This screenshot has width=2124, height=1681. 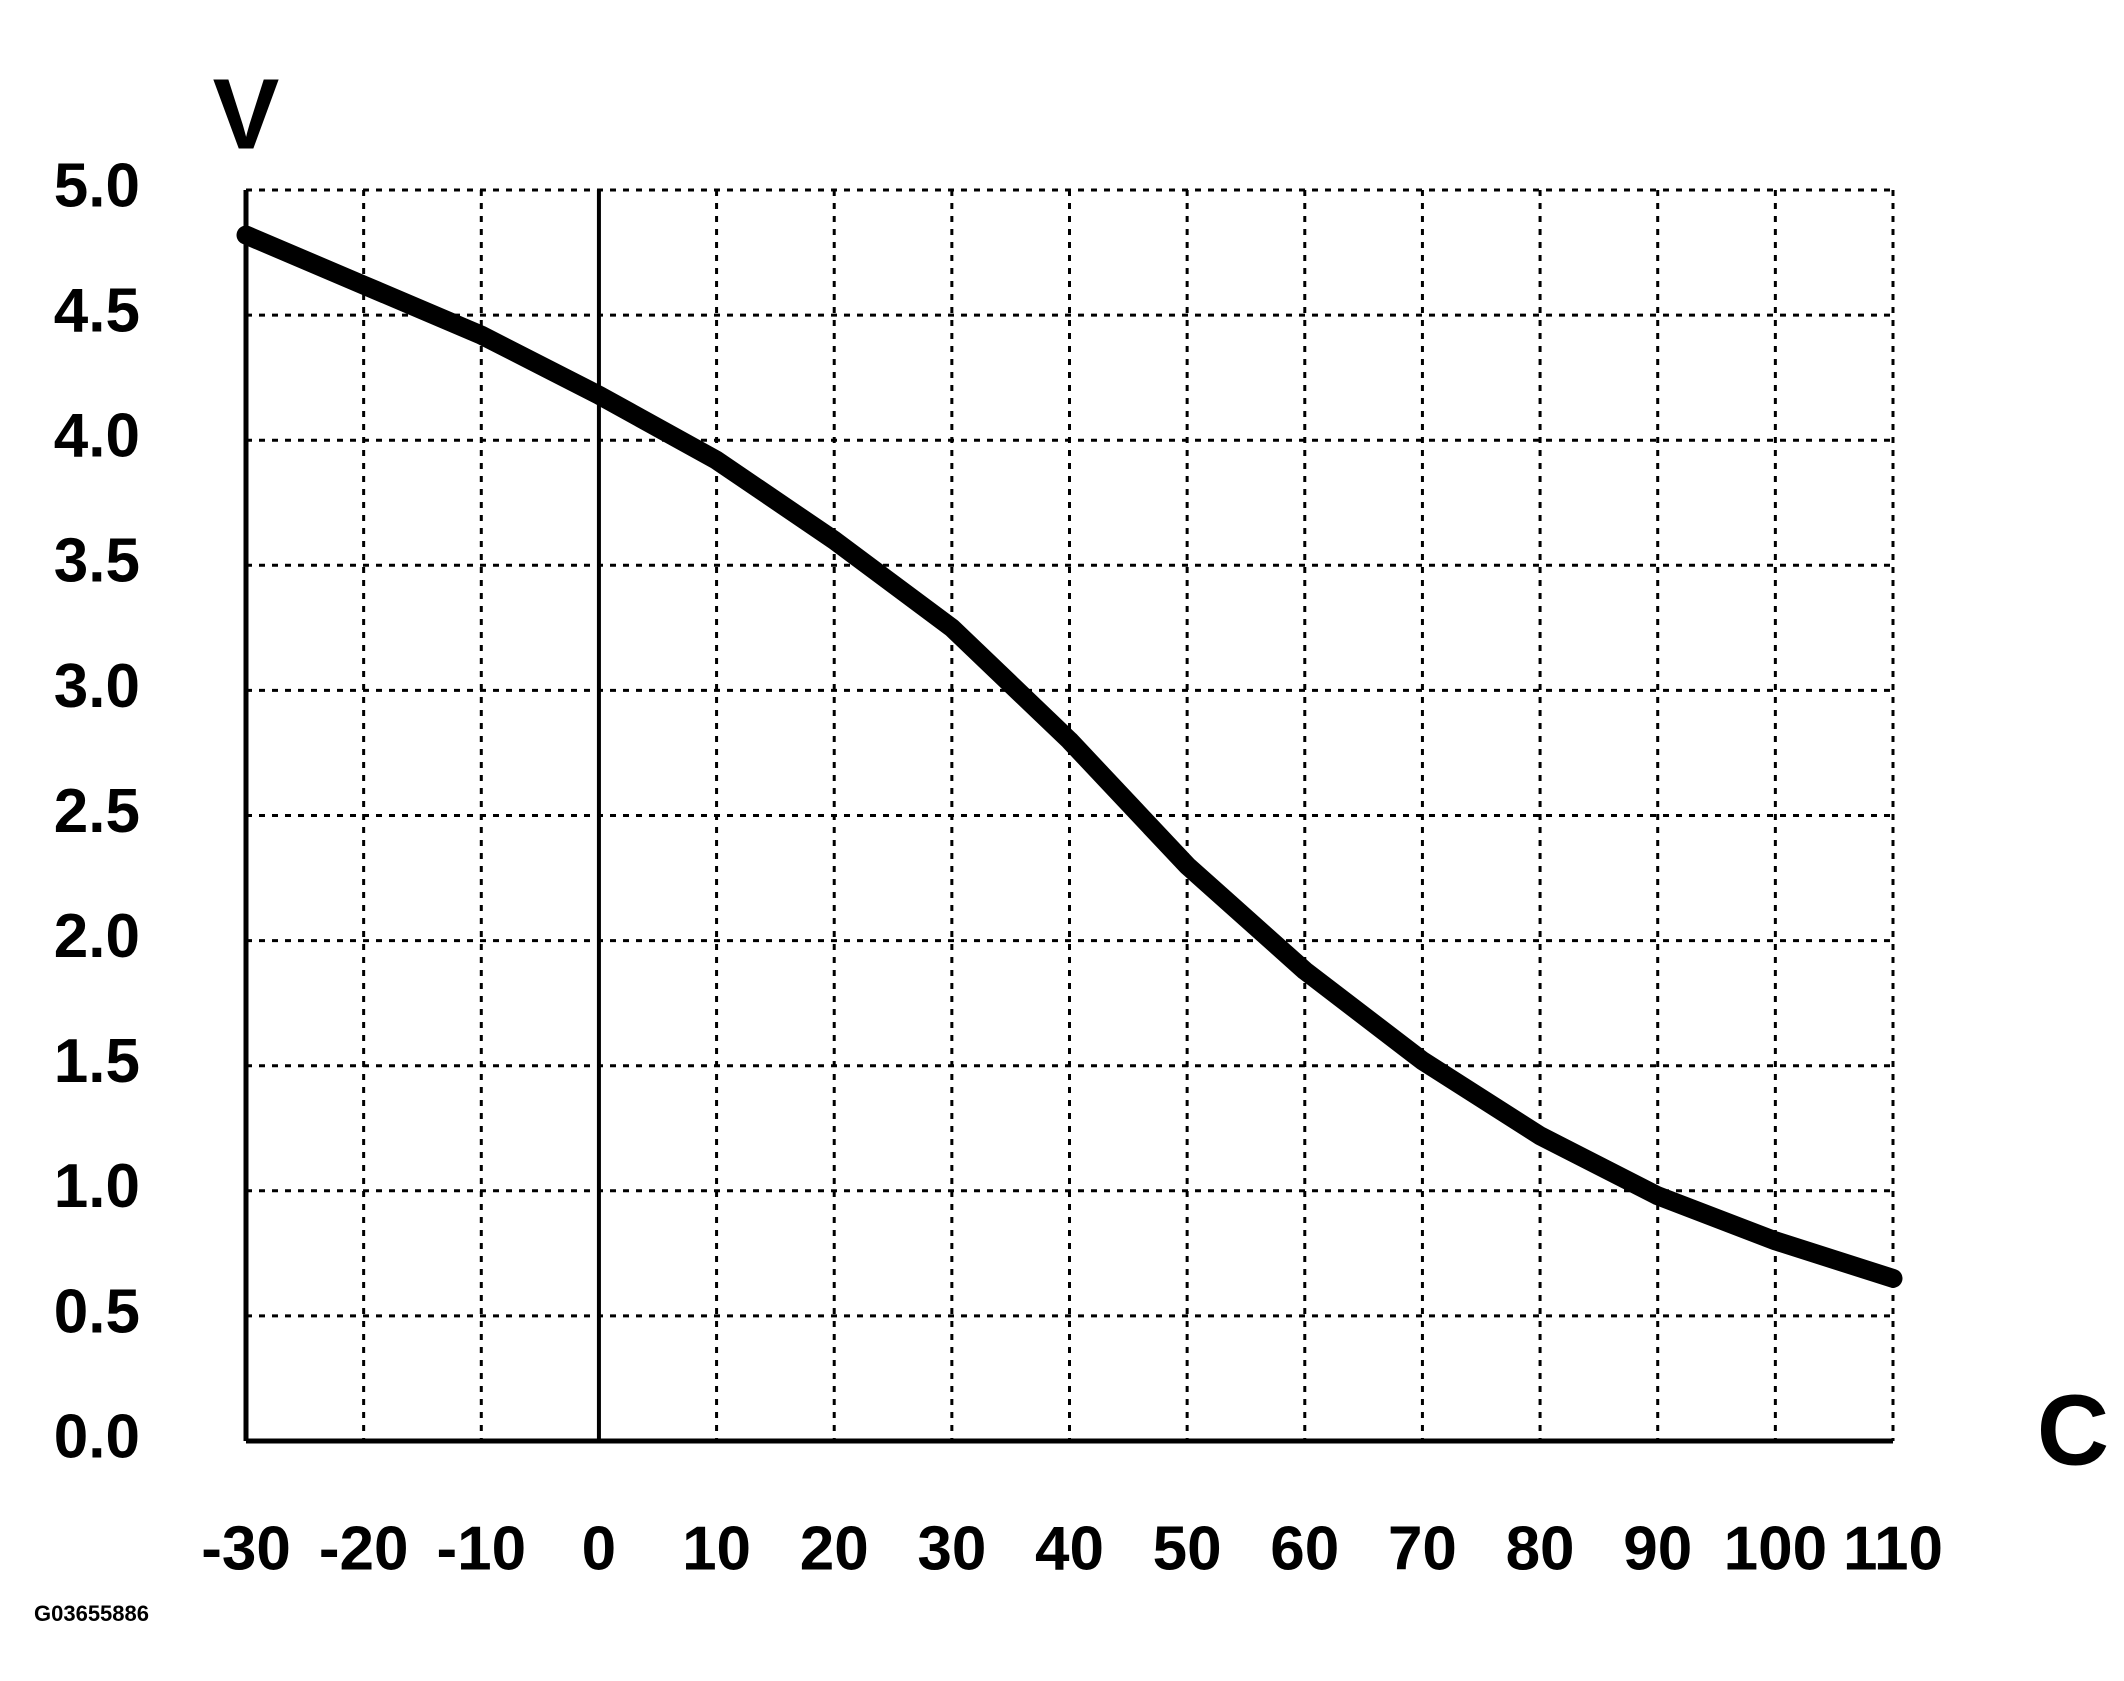 What do you see at coordinates (97, 936) in the screenshot?
I see `y-tick-label: 2.0` at bounding box center [97, 936].